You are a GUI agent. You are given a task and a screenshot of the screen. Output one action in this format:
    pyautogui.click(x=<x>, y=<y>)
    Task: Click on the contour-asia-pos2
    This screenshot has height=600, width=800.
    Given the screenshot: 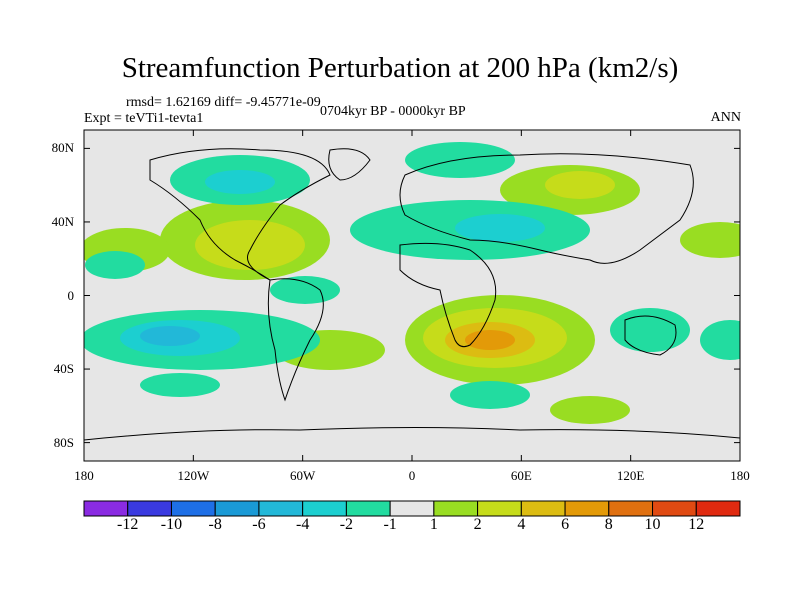 What is the action you would take?
    pyautogui.click(x=580, y=185)
    